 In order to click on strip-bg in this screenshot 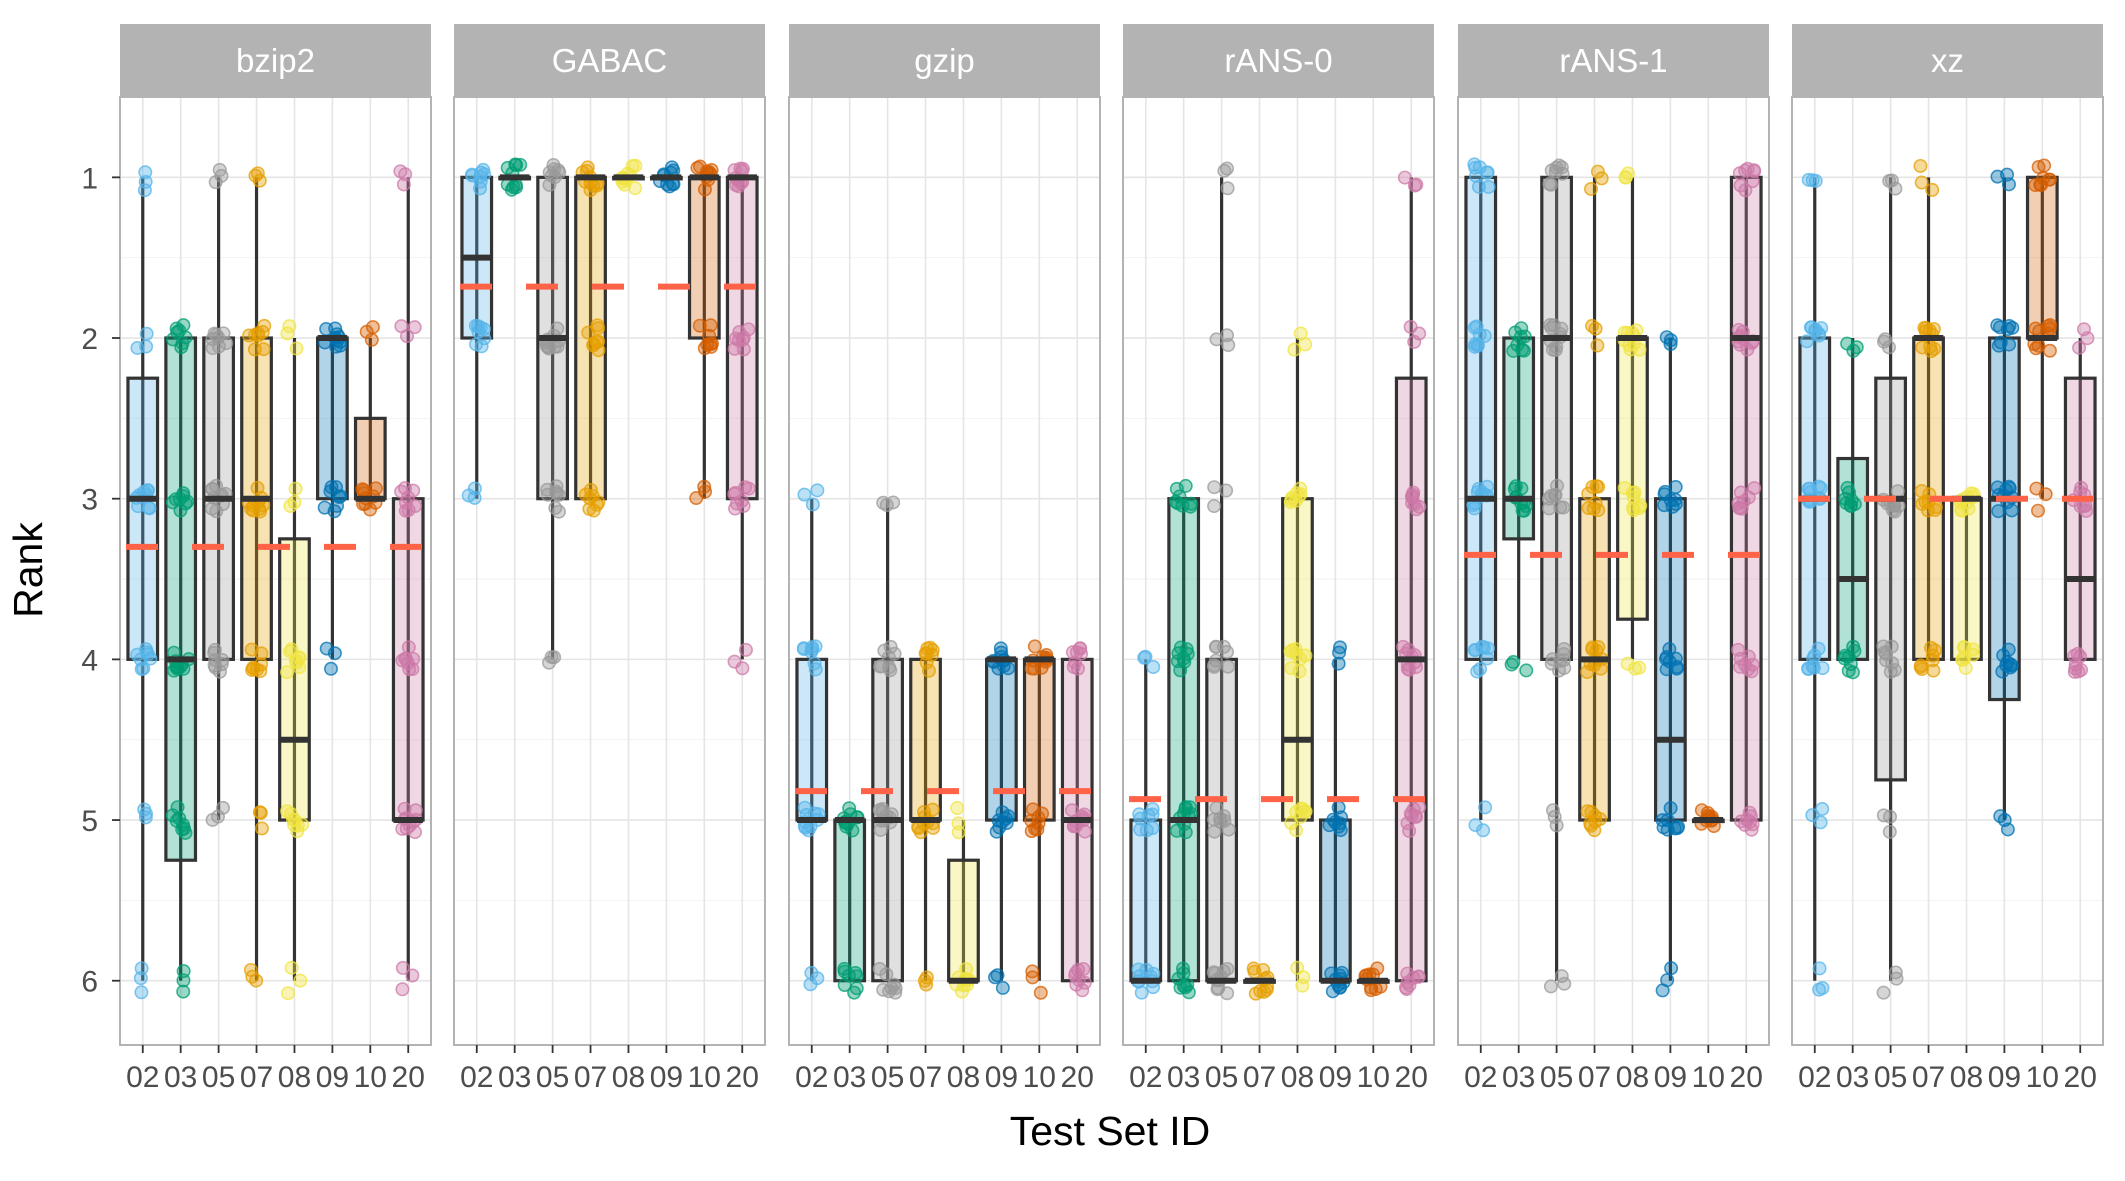, I will do `click(1278, 60)`.